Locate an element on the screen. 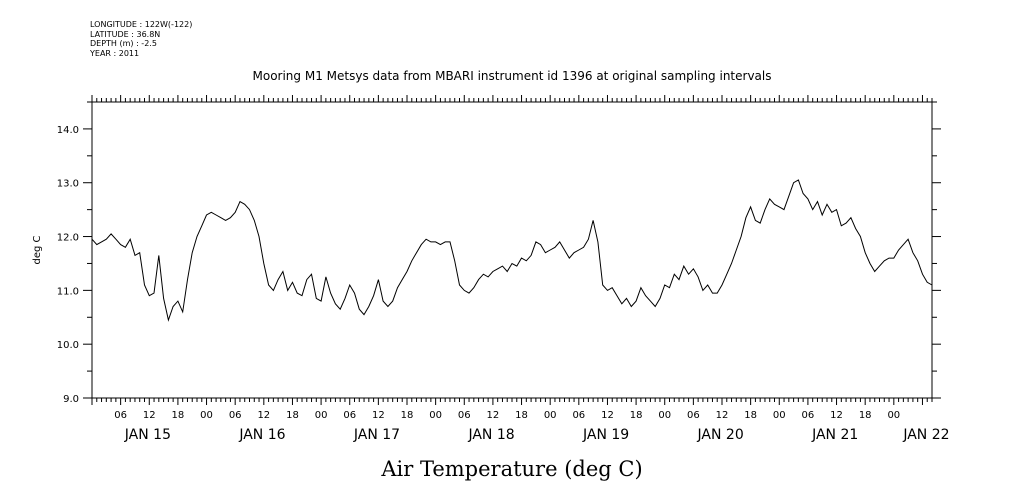  y-tick-label: 12.0 is located at coordinates (68, 238).